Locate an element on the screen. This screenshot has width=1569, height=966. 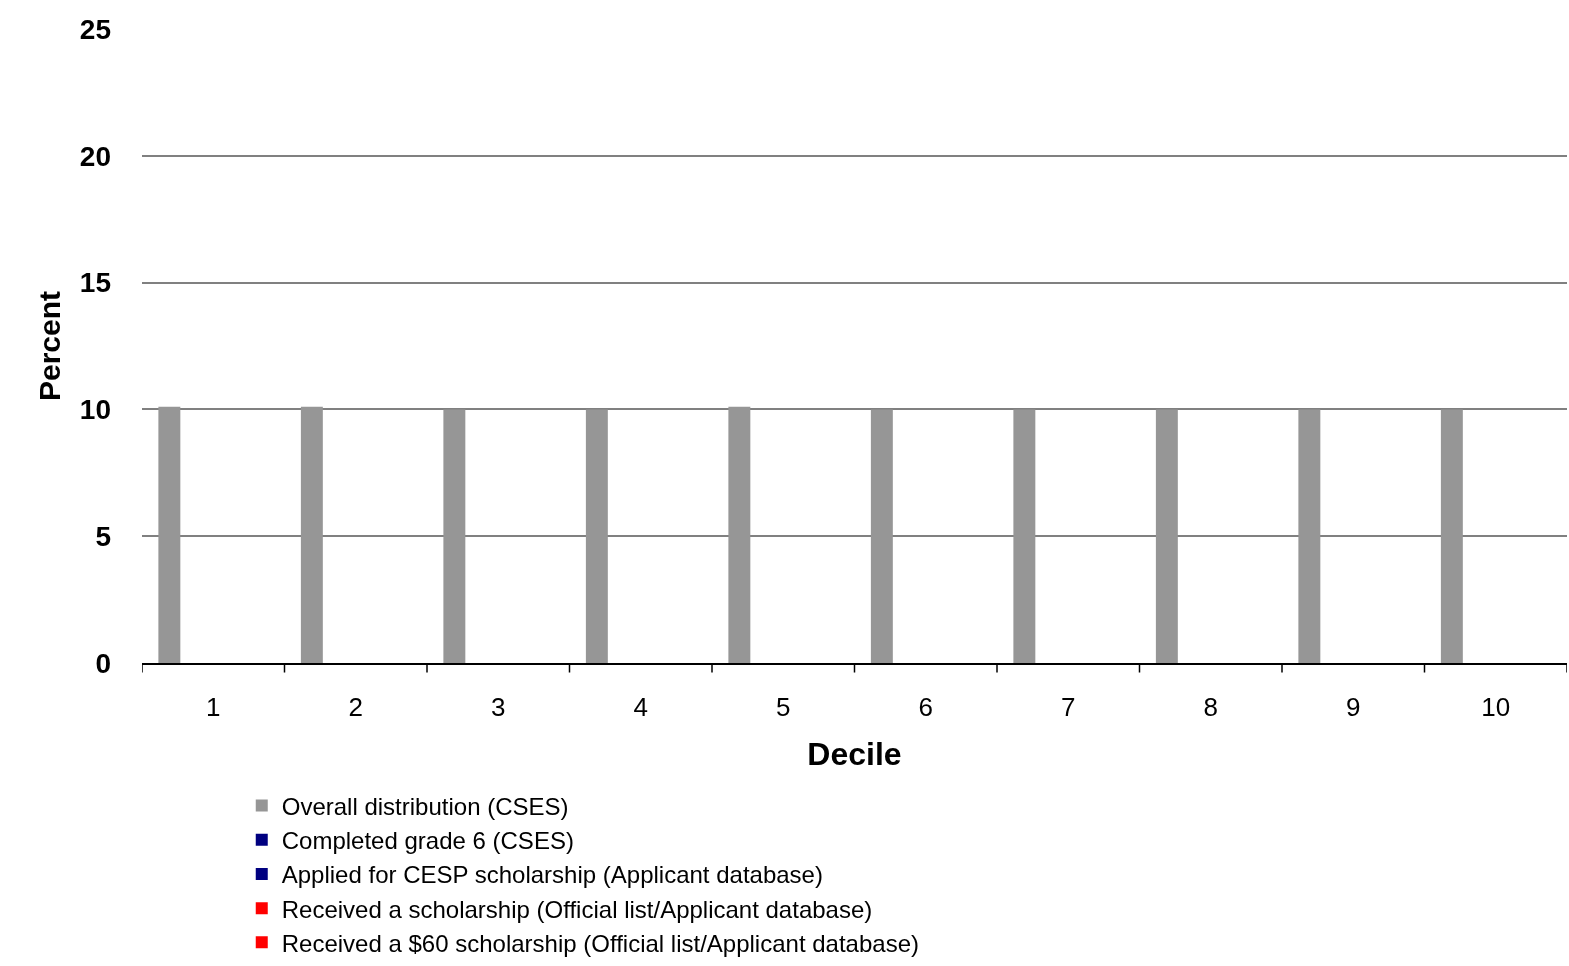
x-tick-label: 6 is located at coordinates (925, 706).